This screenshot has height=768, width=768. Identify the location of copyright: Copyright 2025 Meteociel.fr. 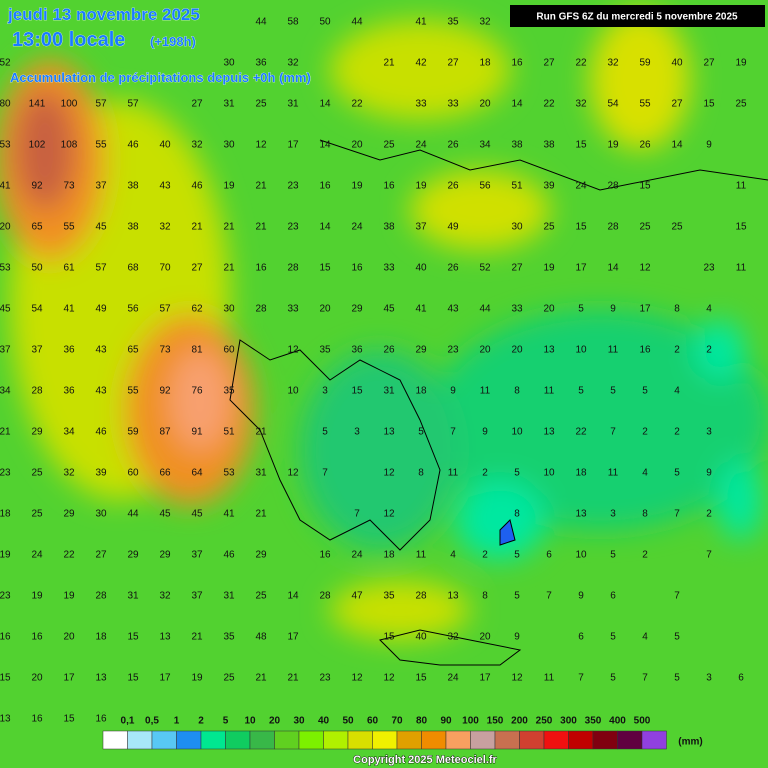
(425, 760).